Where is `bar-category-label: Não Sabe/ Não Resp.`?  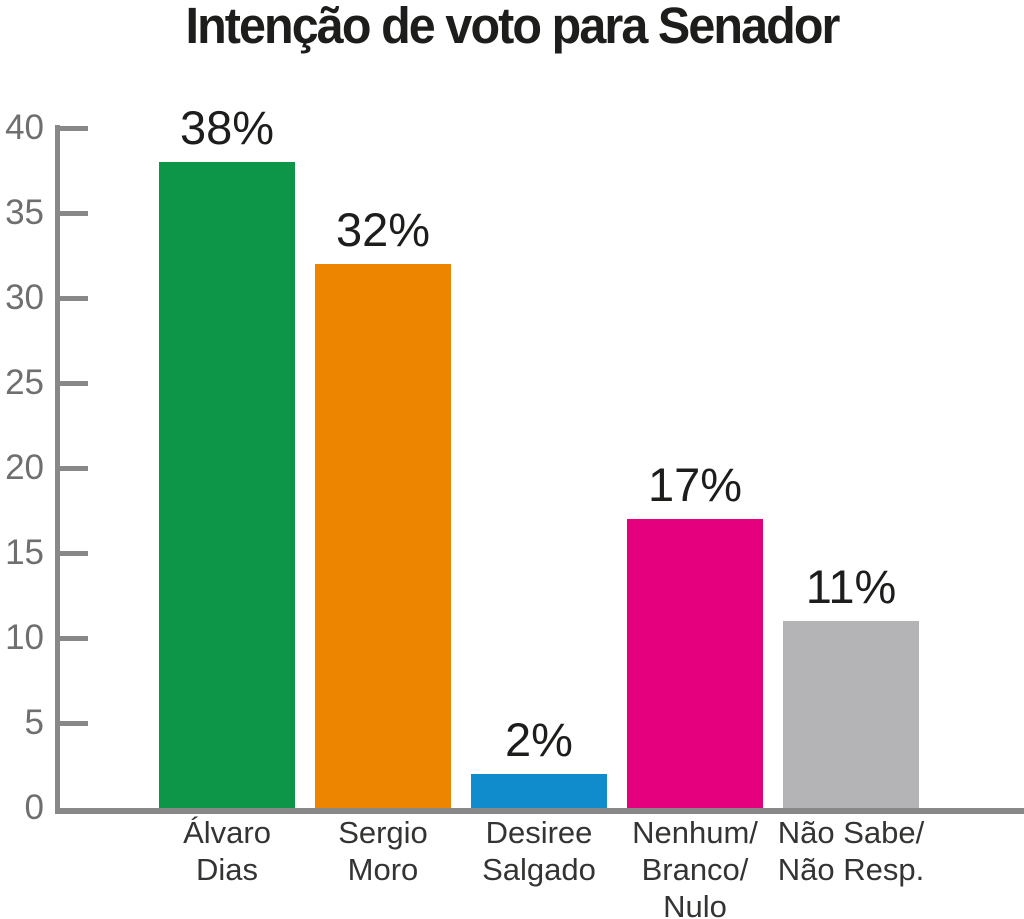 bar-category-label: Não Sabe/ Não Resp. is located at coordinates (851, 851).